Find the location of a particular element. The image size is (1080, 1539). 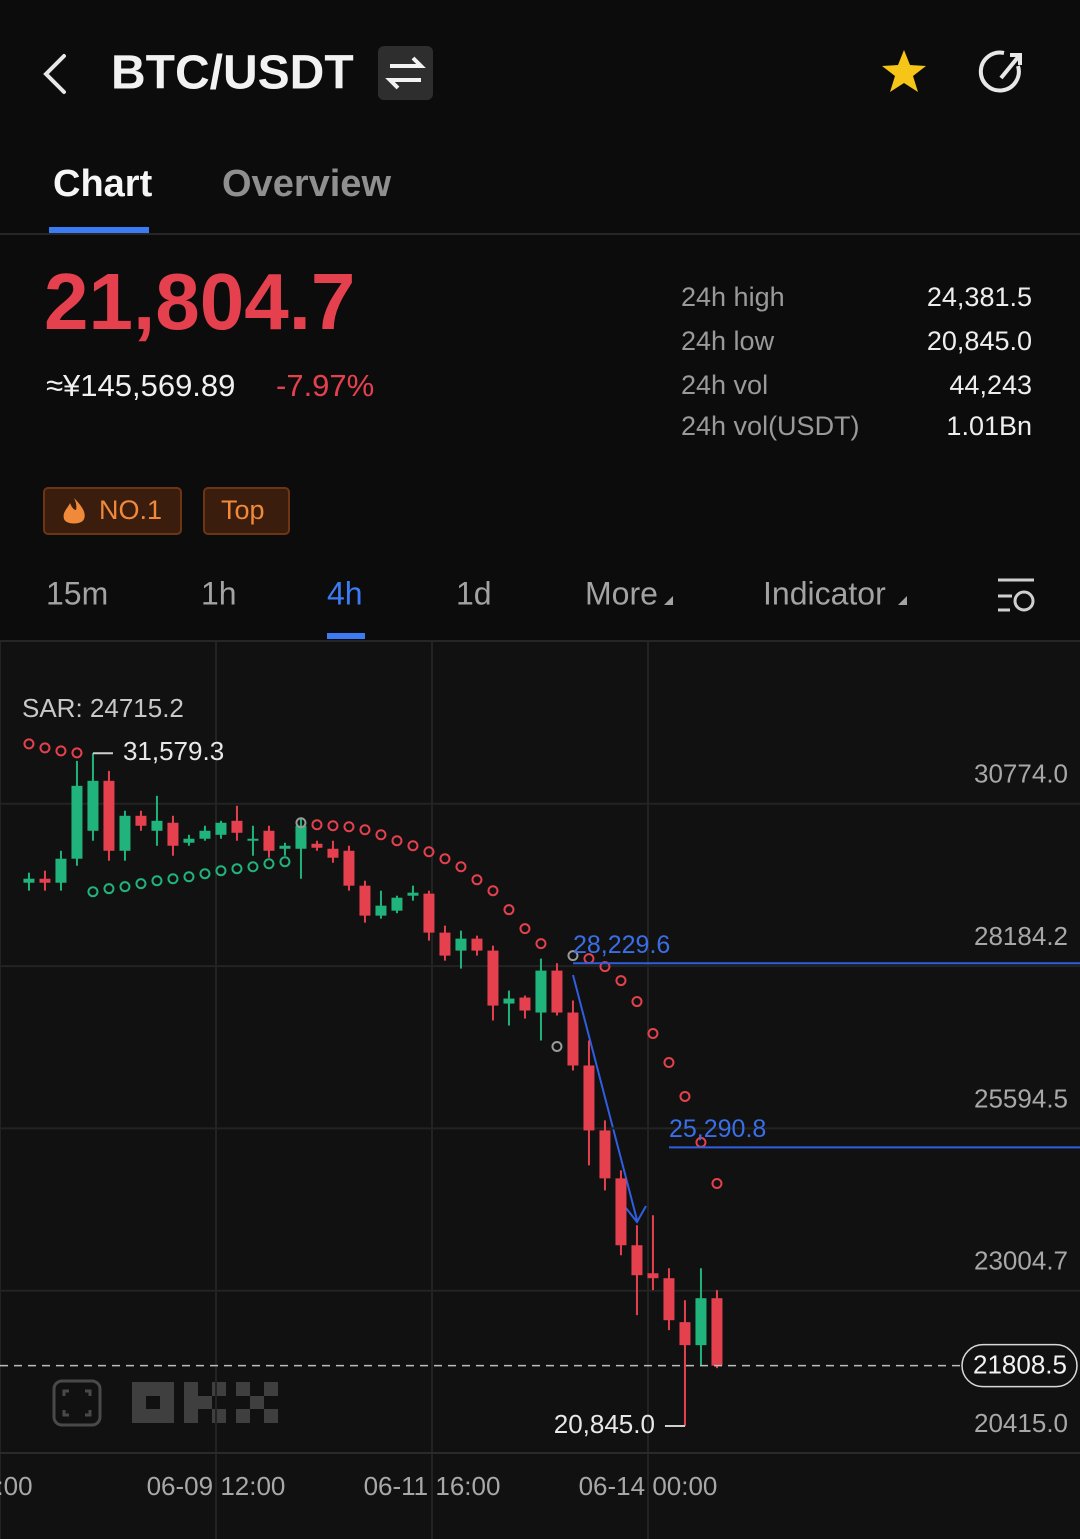

interval: 1d is located at coordinates (474, 593).